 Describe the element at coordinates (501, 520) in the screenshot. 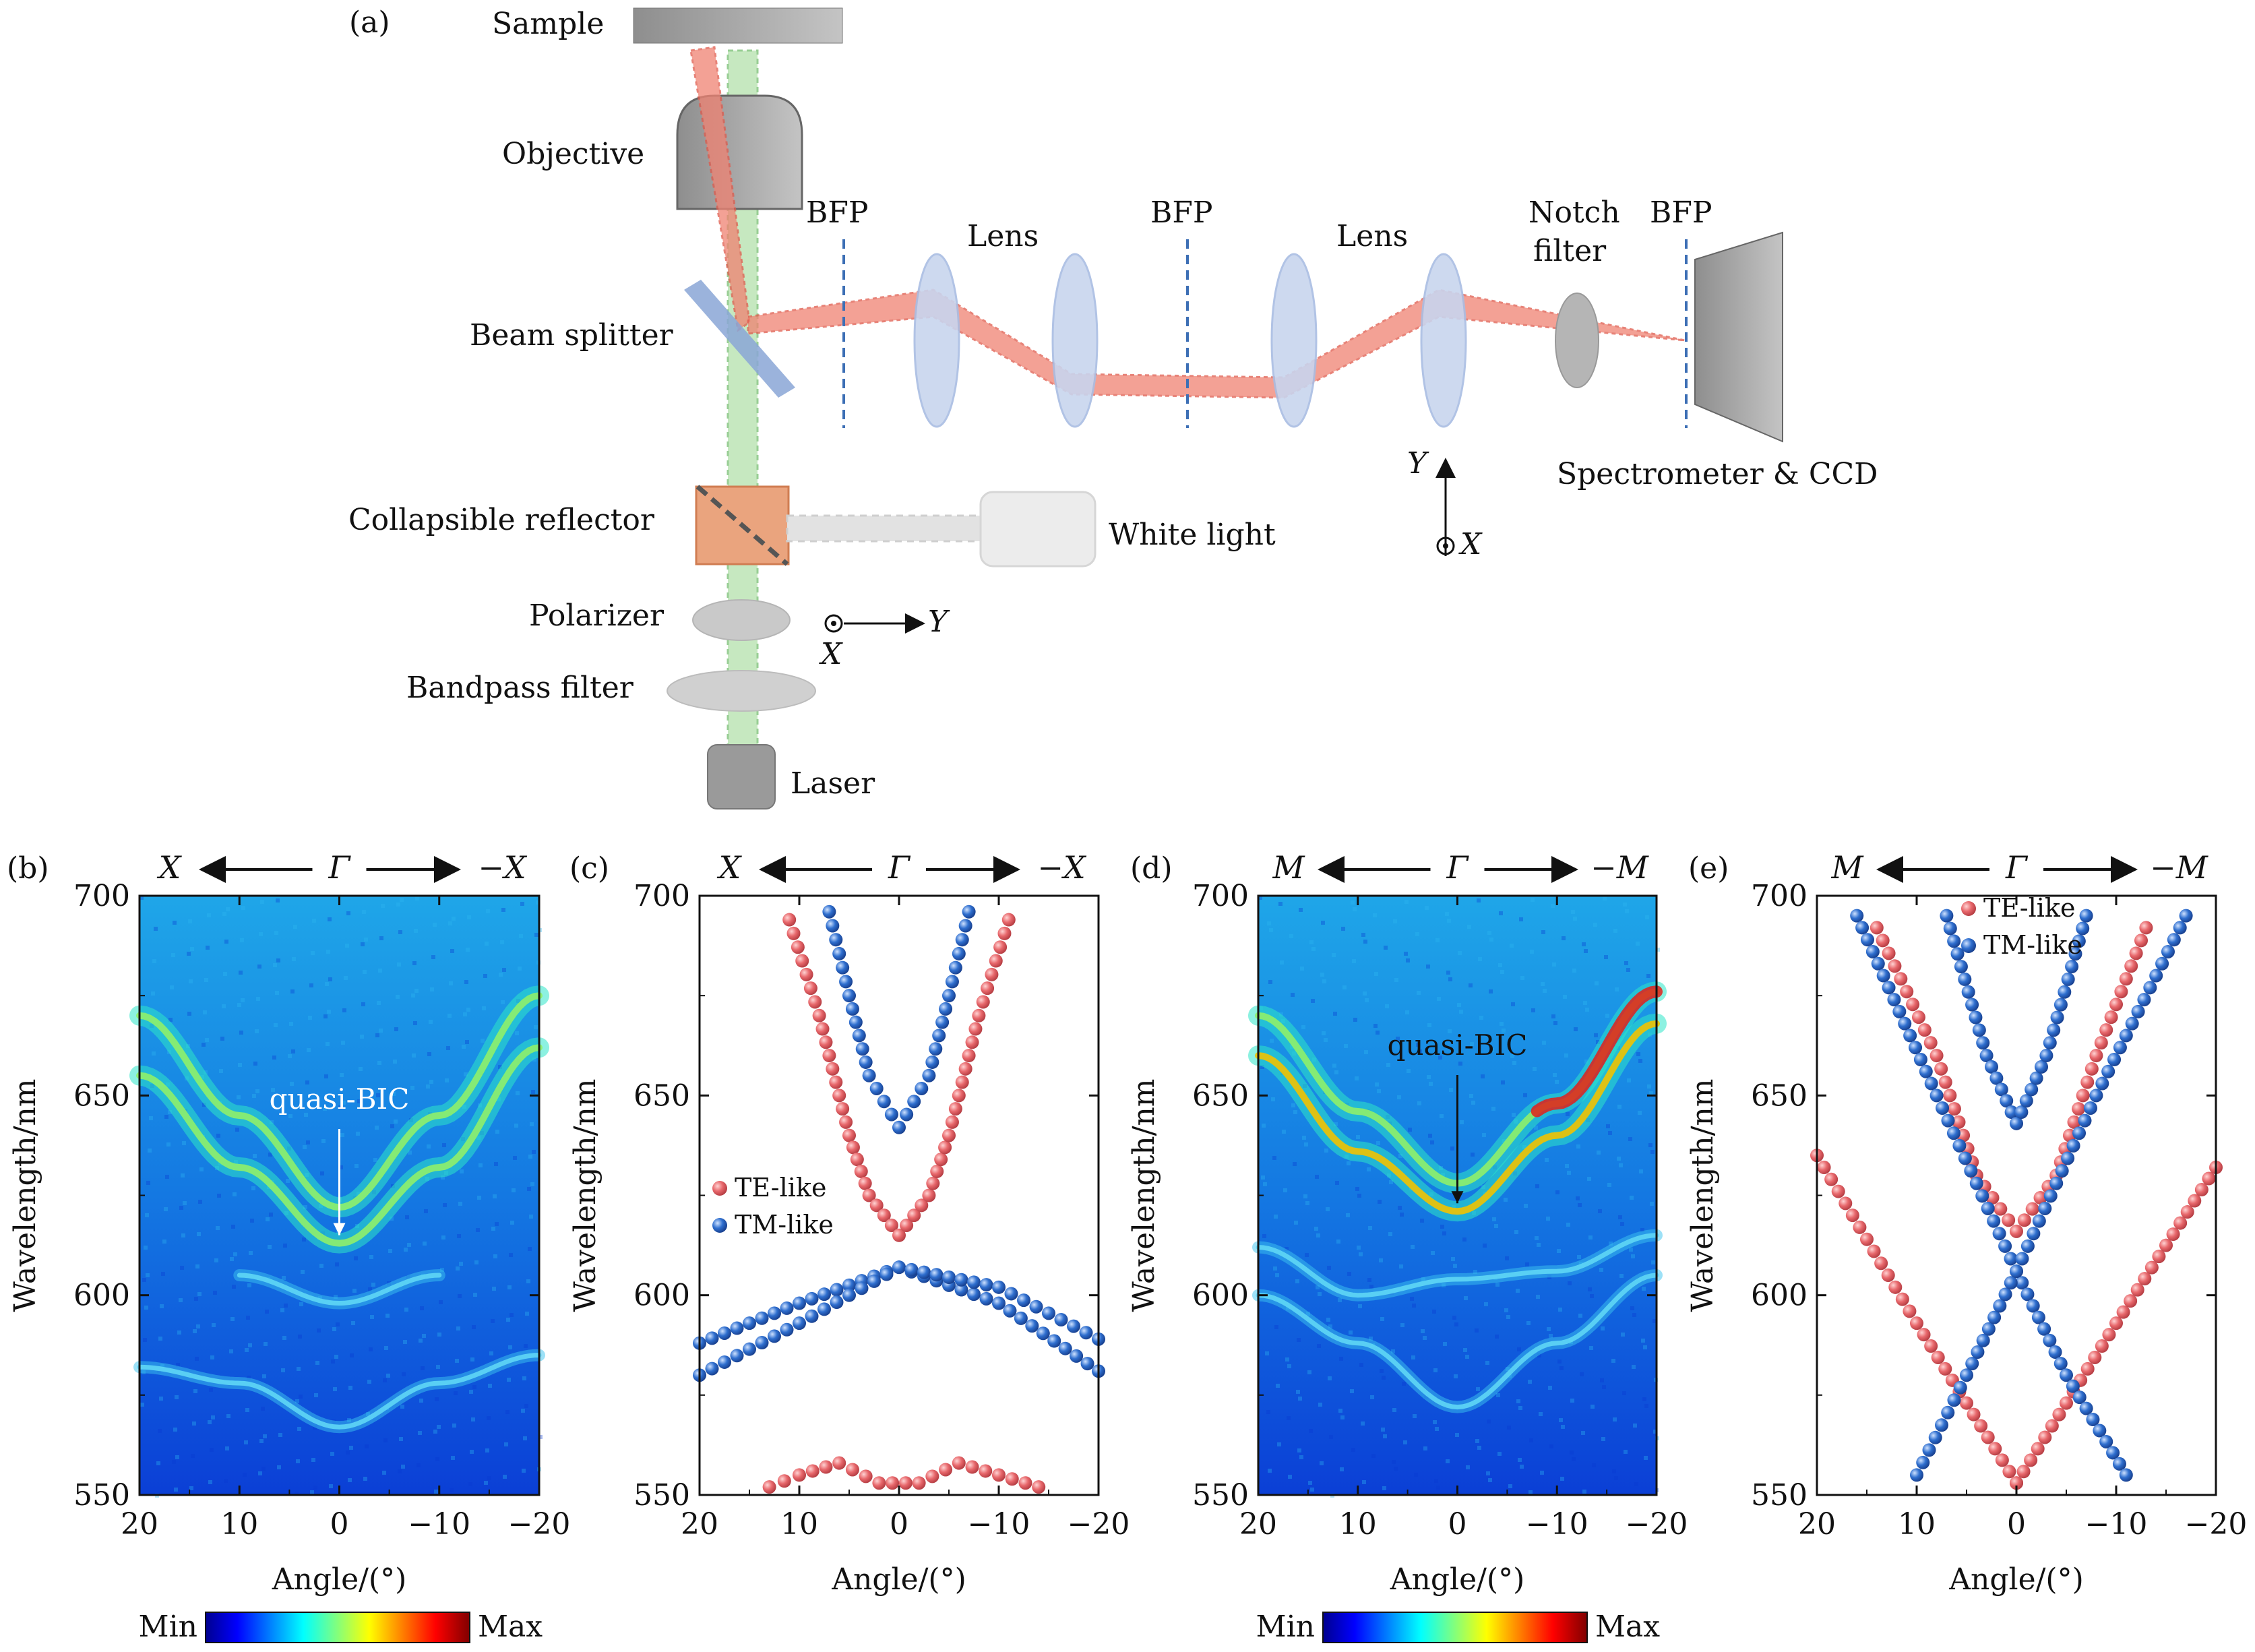

I see `collapsible-label: Collapsible reflector` at that location.